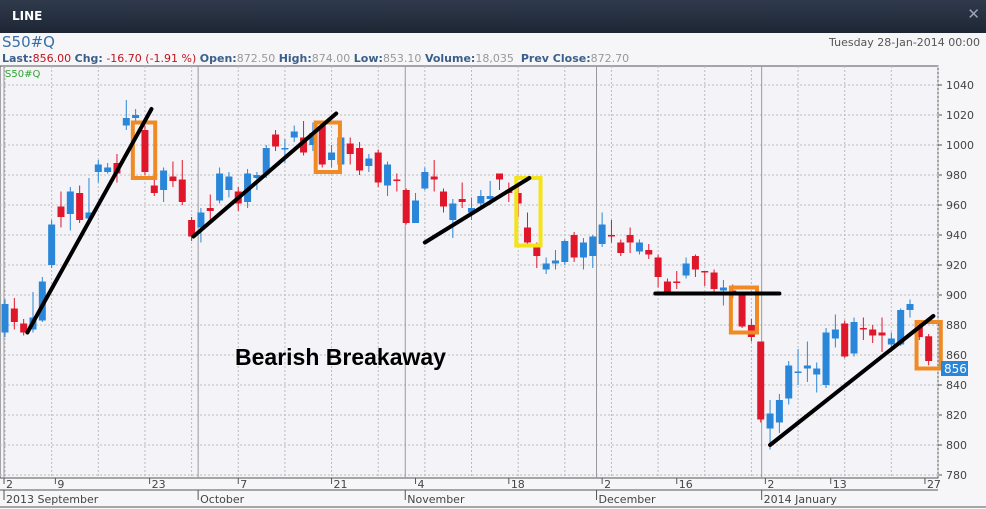 The width and height of the screenshot is (986, 509). What do you see at coordinates (956, 295) in the screenshot?
I see `y-tick-label: 900` at bounding box center [956, 295].